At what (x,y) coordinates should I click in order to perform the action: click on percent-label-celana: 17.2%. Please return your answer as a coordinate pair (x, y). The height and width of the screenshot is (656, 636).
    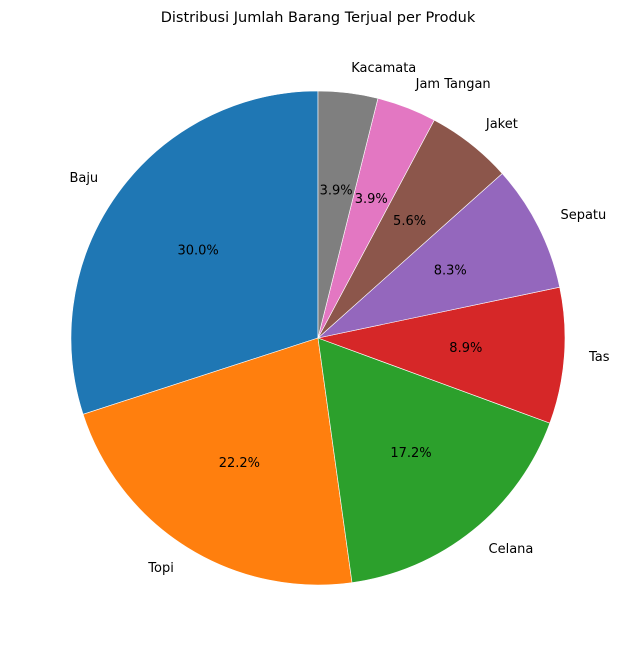
    Looking at the image, I should click on (410, 453).